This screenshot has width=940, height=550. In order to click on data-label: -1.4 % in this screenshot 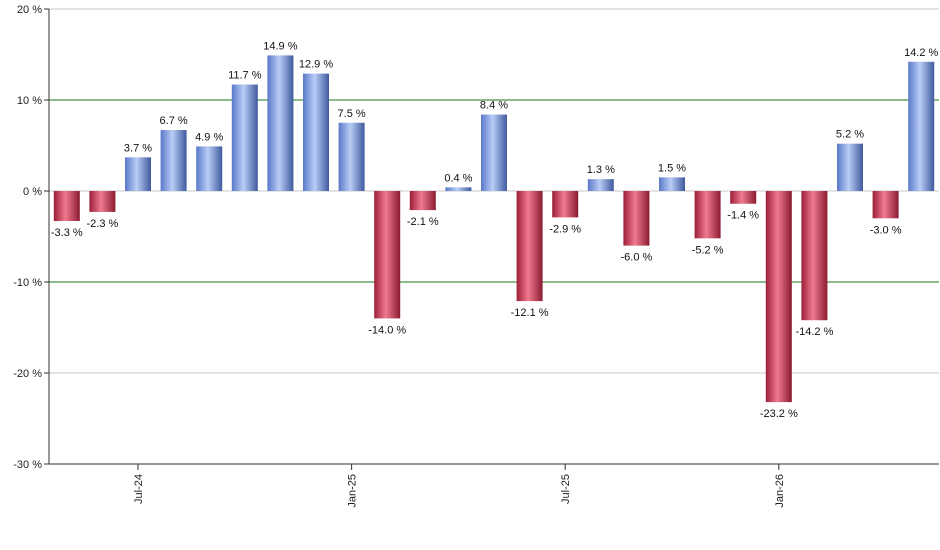, I will do `click(743, 216)`.